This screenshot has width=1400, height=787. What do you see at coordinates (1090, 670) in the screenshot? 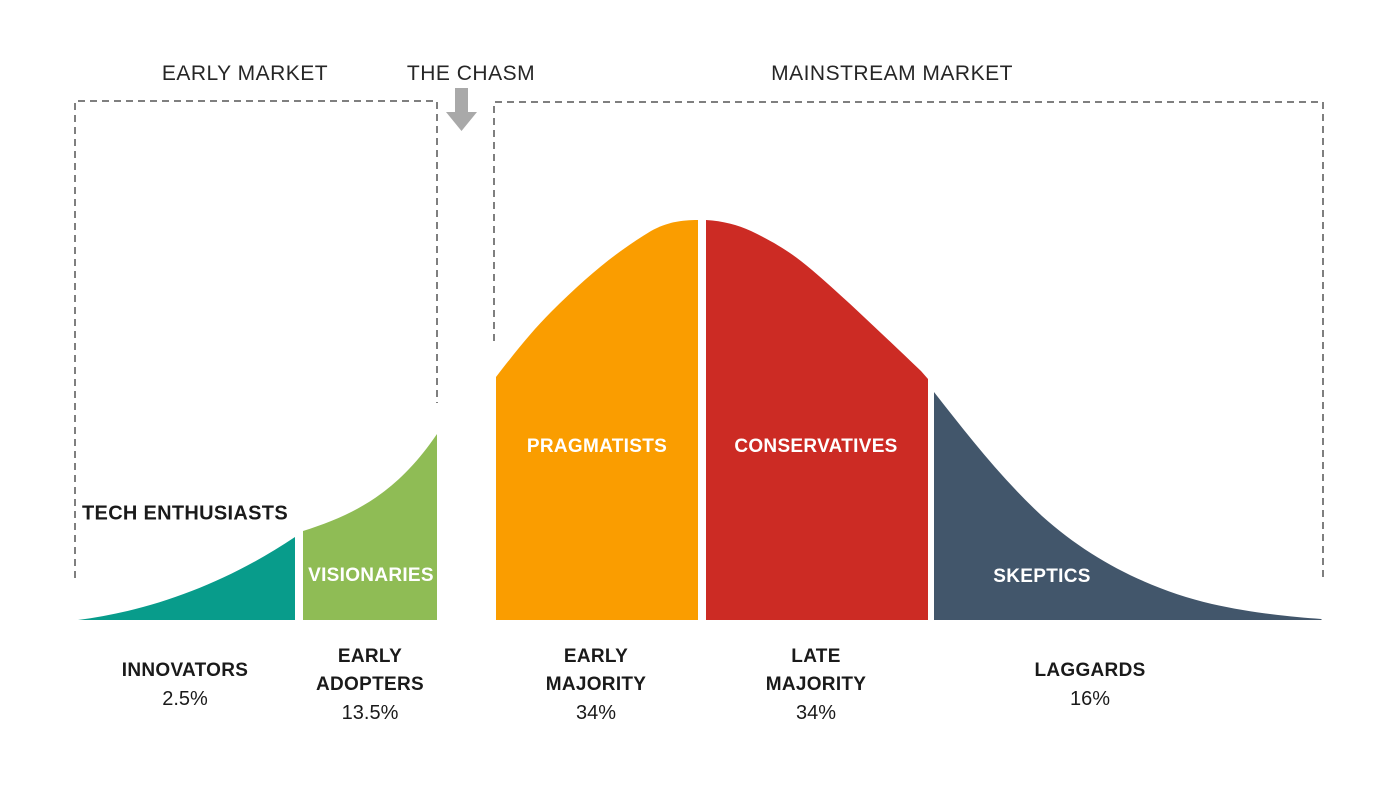
I see `axis-label-laggards: LAGGARDS` at bounding box center [1090, 670].